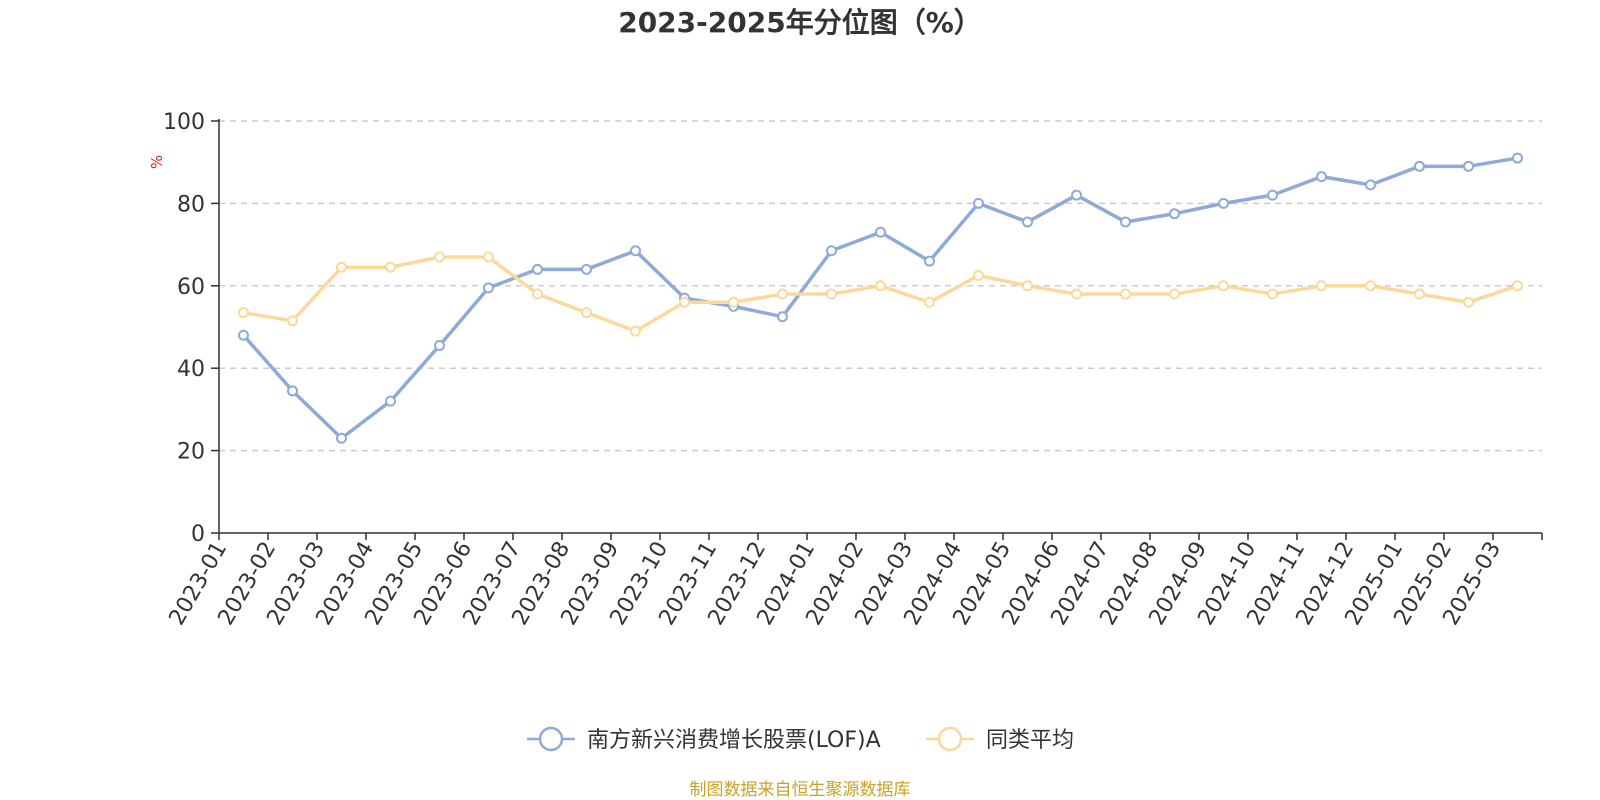 This screenshot has width=1600, height=800. What do you see at coordinates (198, 534) in the screenshot?
I see `y-tick-label: 0` at bounding box center [198, 534].